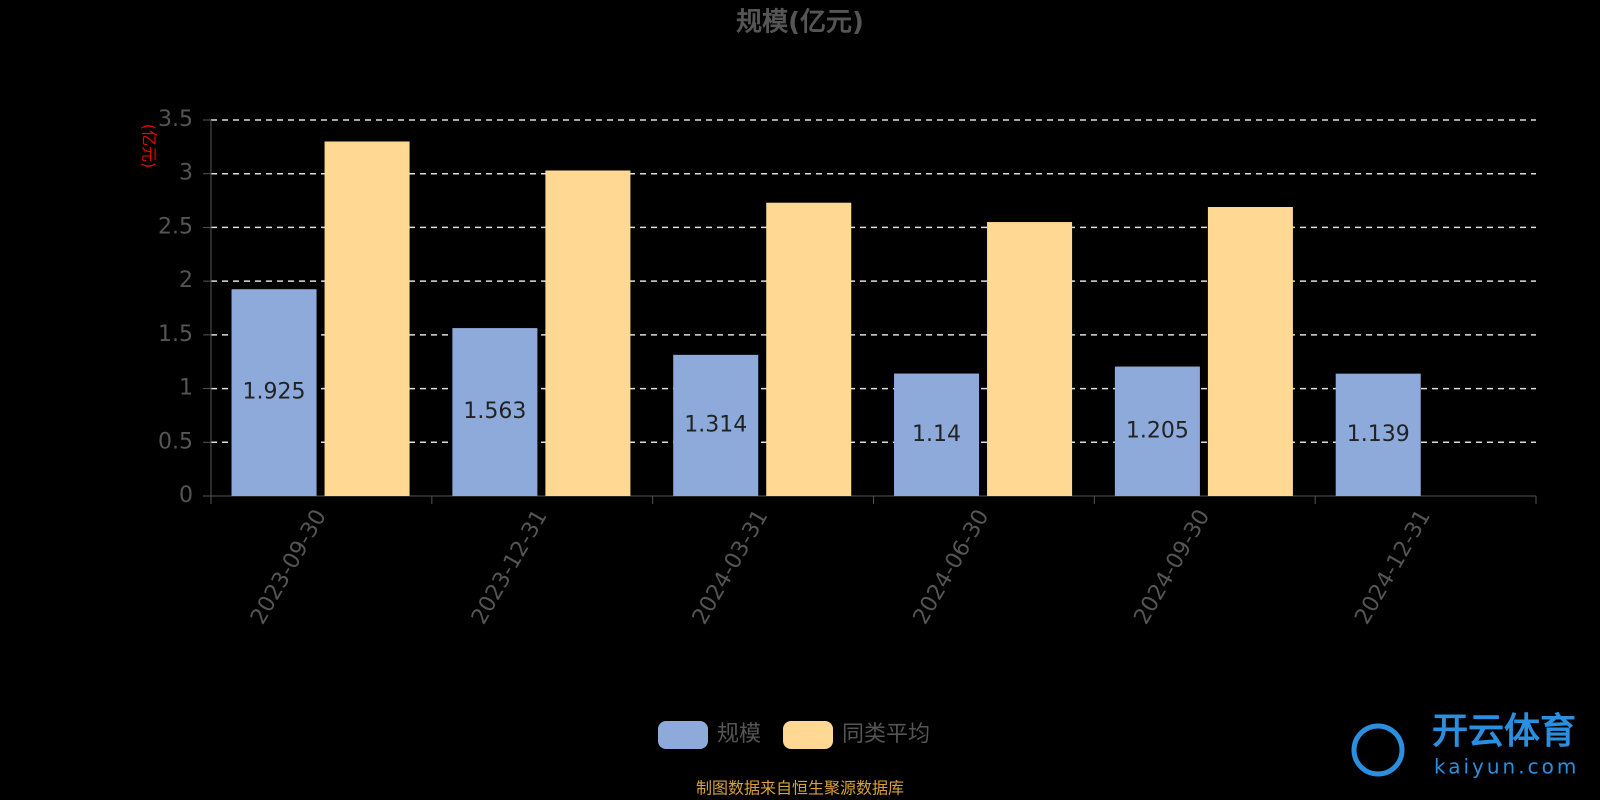  Describe the element at coordinates (800, 788) in the screenshot. I see `source-note: 制图数据来自恒生聚源数据库` at that location.